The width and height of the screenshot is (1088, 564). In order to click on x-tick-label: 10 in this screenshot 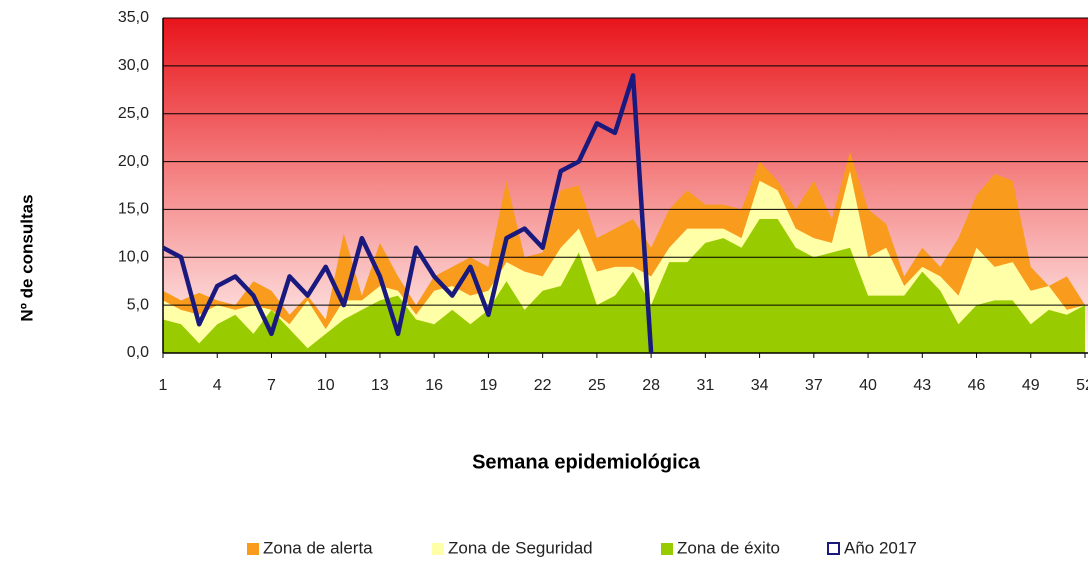, I will do `click(326, 385)`.